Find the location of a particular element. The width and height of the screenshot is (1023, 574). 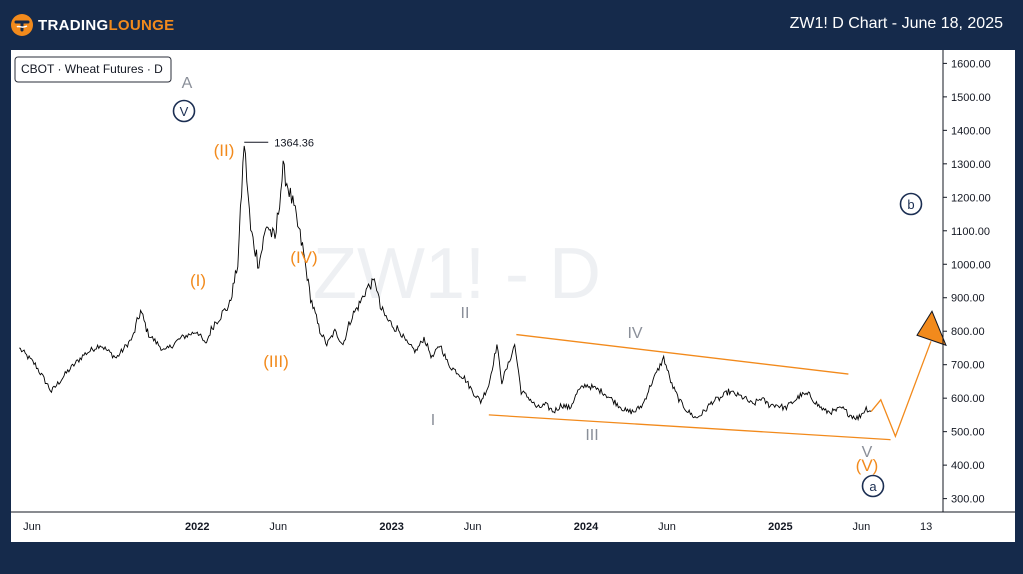

wave-label-I-orange: (I) is located at coordinates (198, 280).